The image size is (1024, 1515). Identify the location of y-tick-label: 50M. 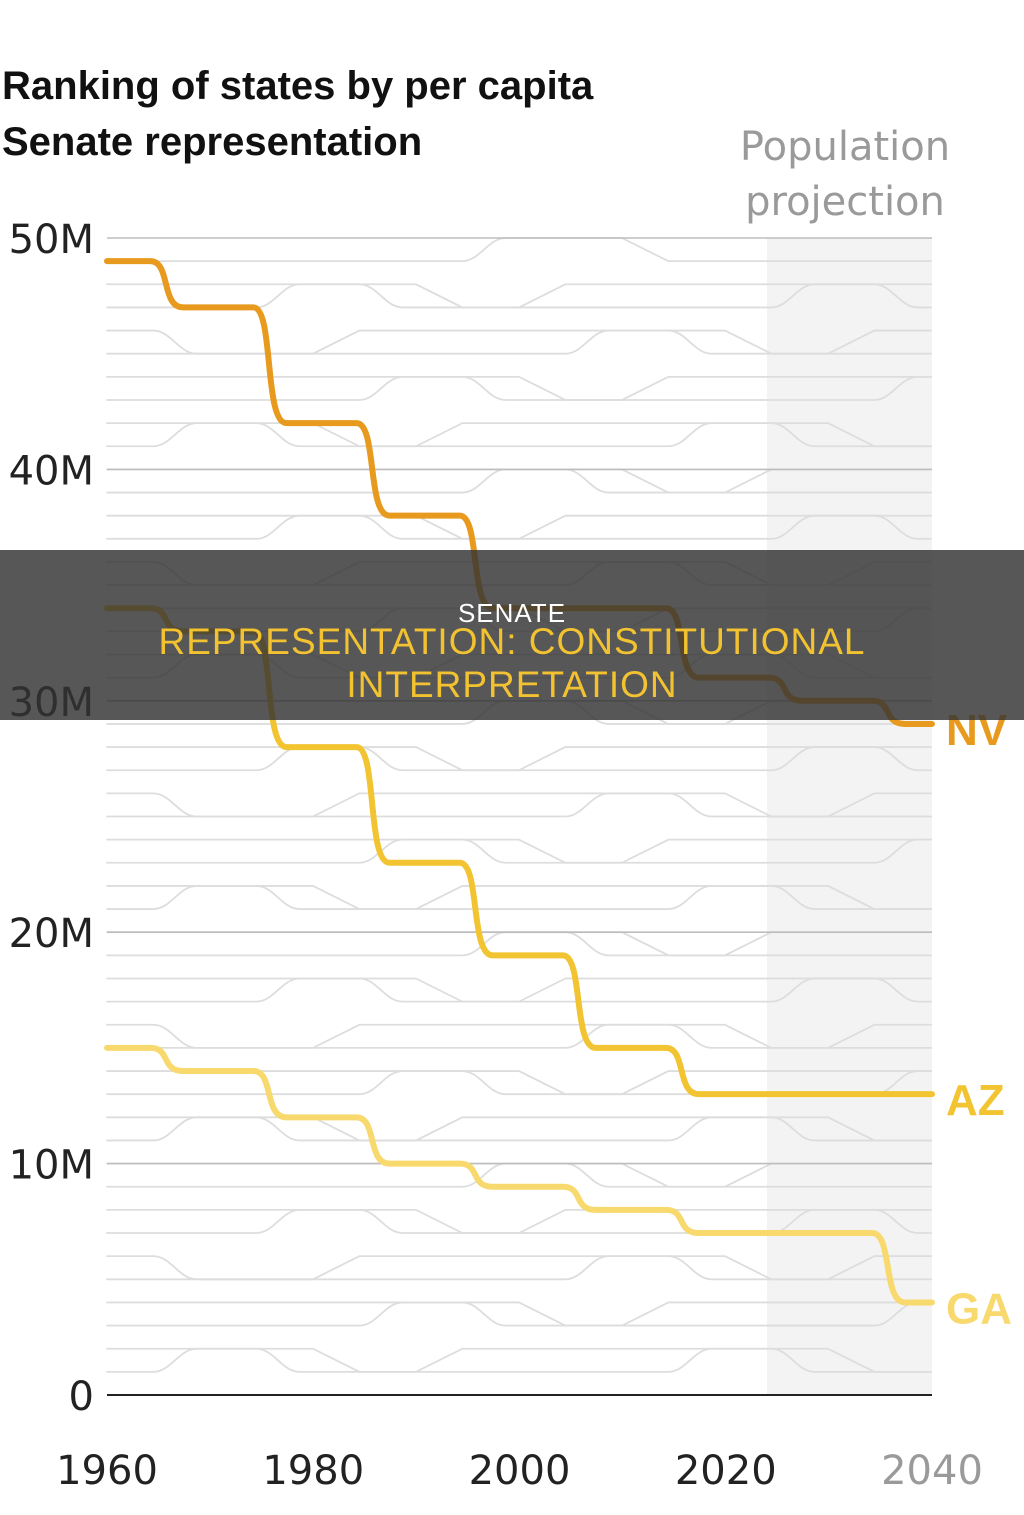
(51, 240).